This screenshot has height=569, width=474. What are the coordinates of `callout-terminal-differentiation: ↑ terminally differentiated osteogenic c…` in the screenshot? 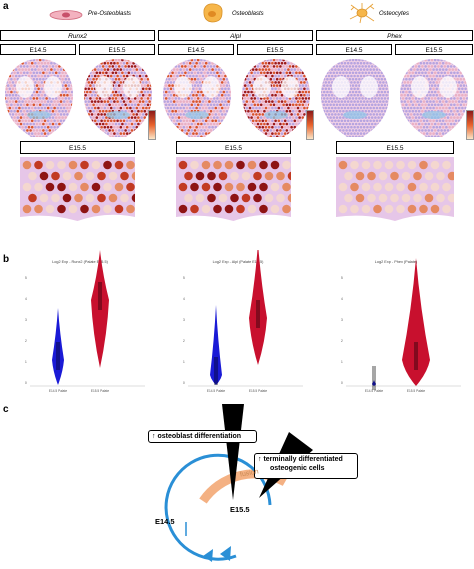 It's located at (306, 466).